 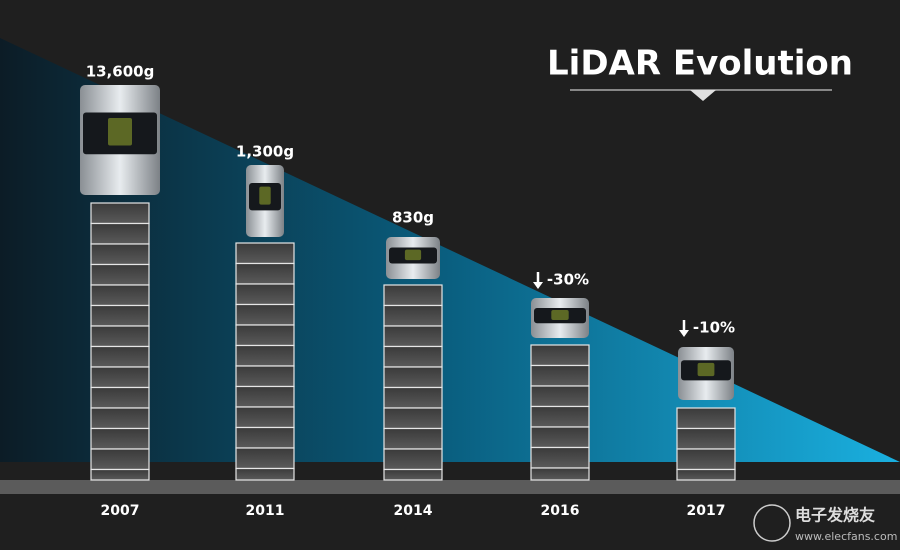 What do you see at coordinates (703, 95) in the screenshot?
I see `title-pointer` at bounding box center [703, 95].